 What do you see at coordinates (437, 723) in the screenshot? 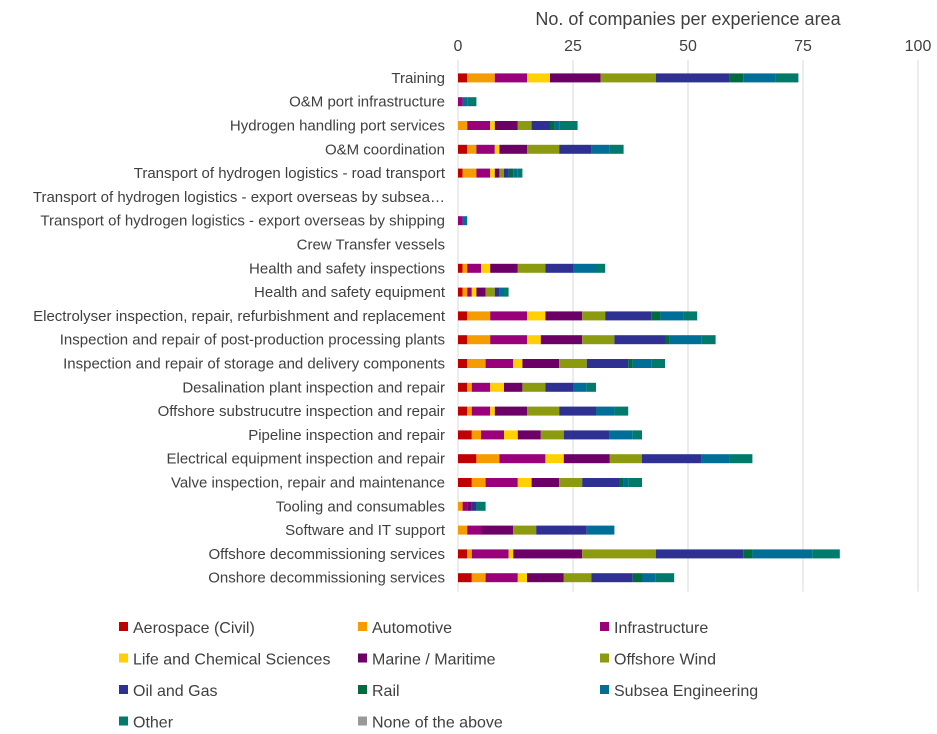
I see `legend-label: None of the above` at bounding box center [437, 723].